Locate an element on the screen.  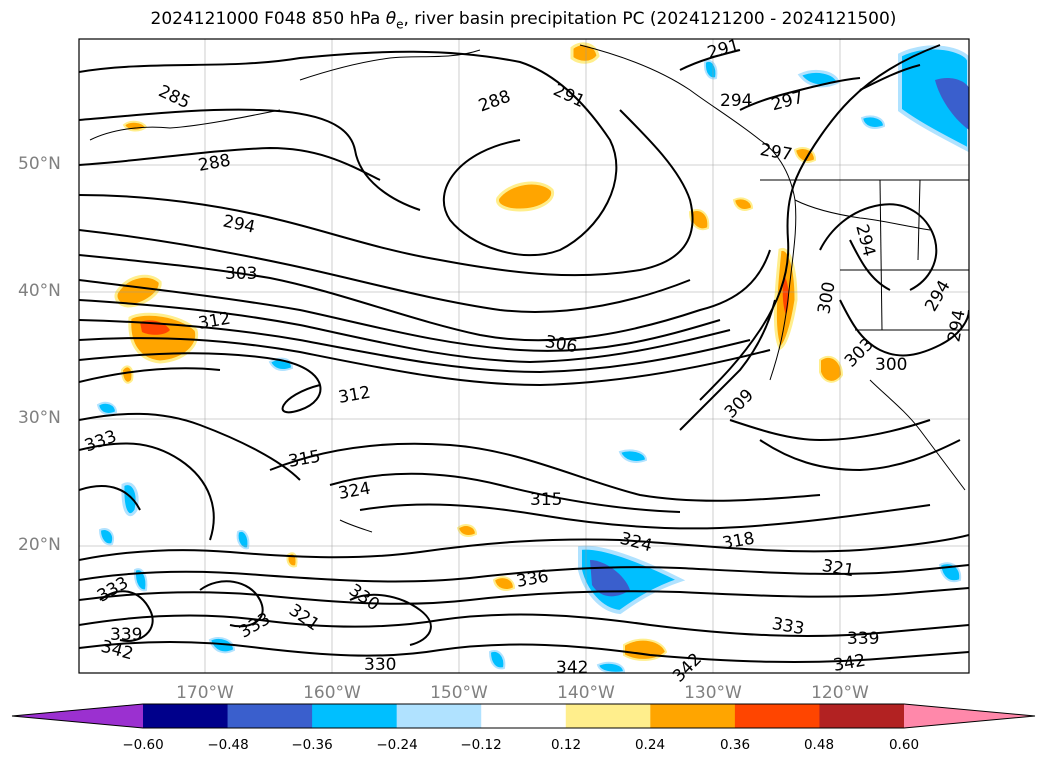
lat-label: 30°N is located at coordinates (39, 418).